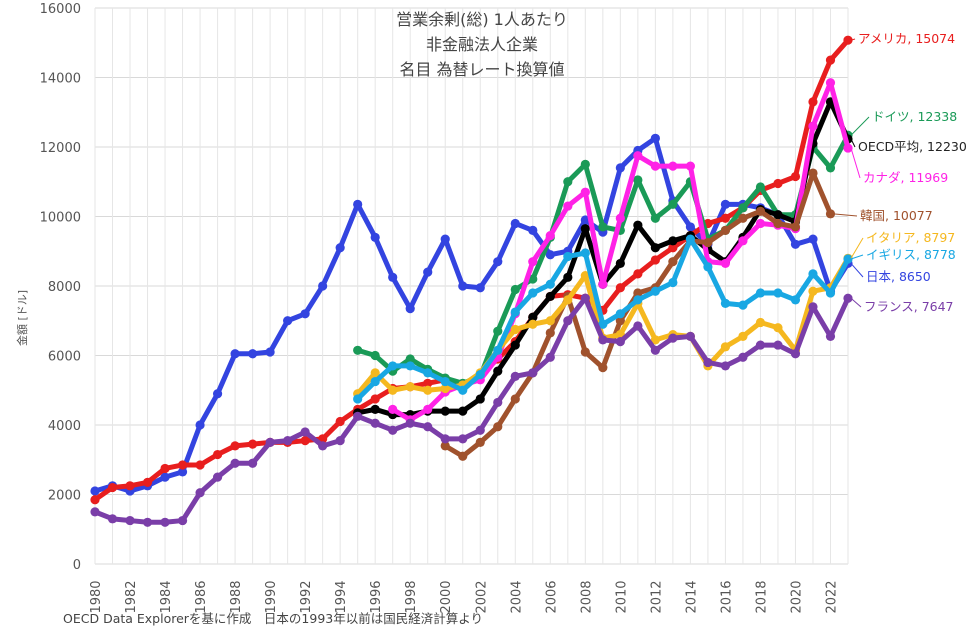 The image size is (975, 636). I want to click on x-tick-label: 1980, so click(96, 596).